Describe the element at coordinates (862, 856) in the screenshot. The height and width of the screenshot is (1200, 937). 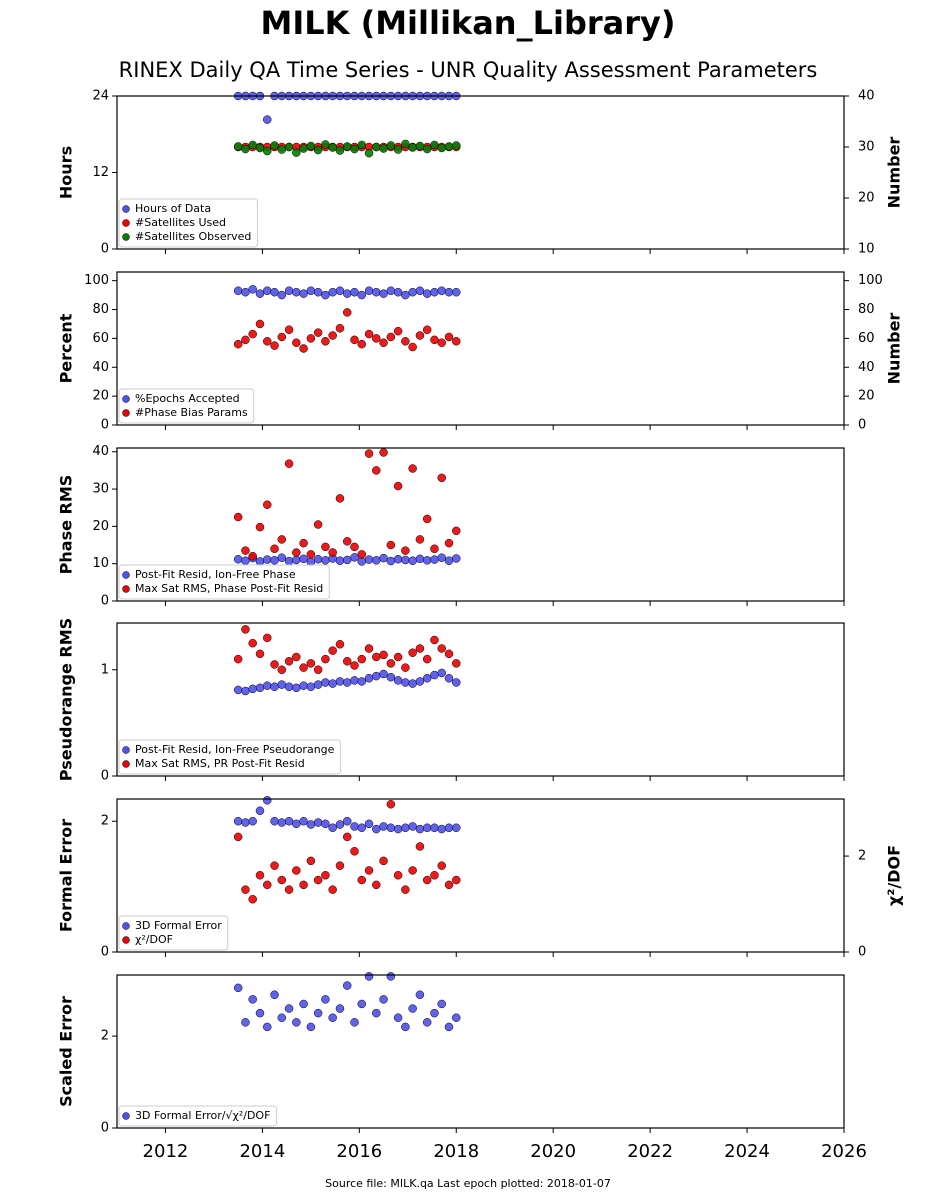
I see `y2-tick-label: 2` at that location.